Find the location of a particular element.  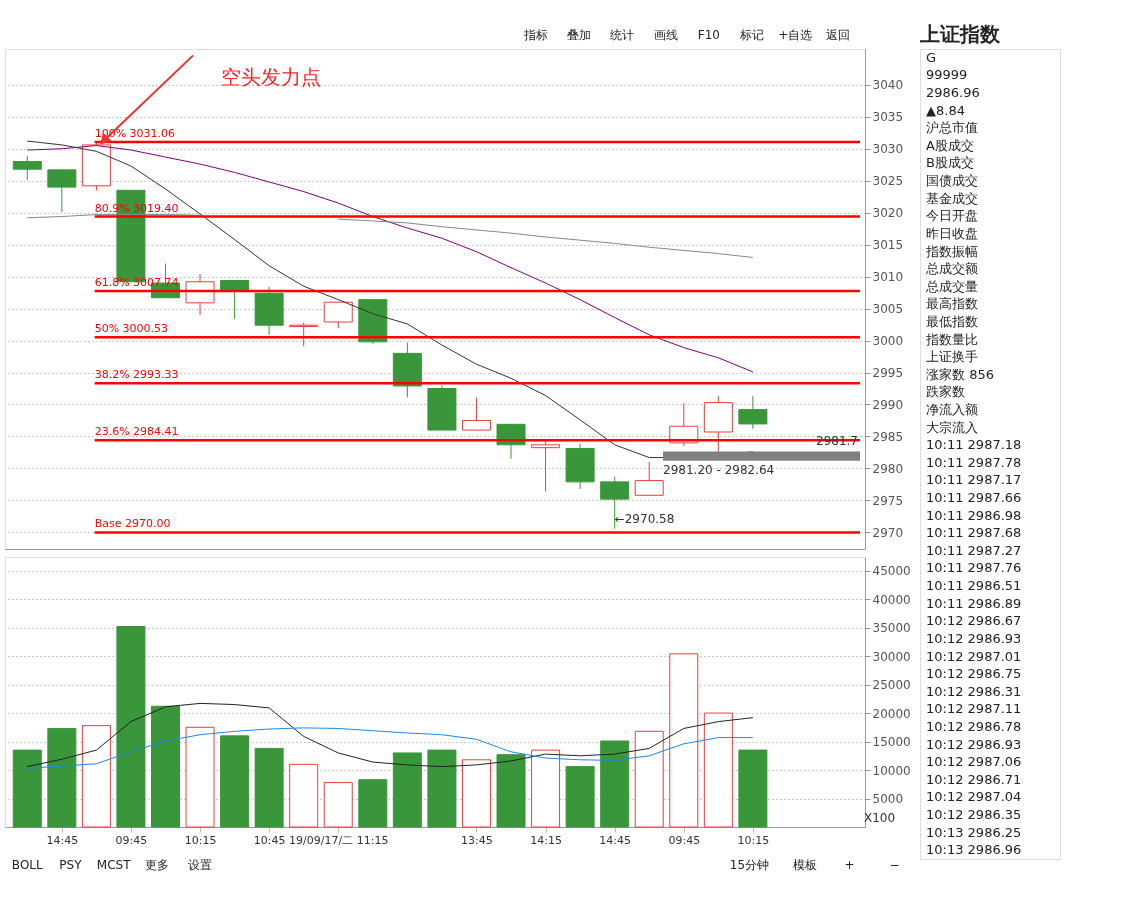

text: 10:11 2987.68 is located at coordinates (974, 533).